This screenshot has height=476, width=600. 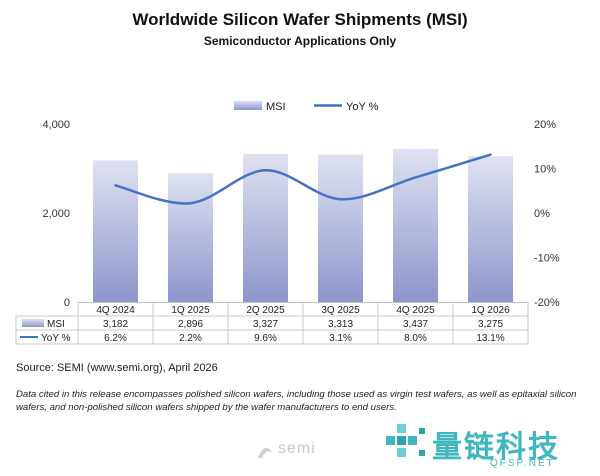 I want to click on msi-value-label: 3,313, so click(x=340, y=324).